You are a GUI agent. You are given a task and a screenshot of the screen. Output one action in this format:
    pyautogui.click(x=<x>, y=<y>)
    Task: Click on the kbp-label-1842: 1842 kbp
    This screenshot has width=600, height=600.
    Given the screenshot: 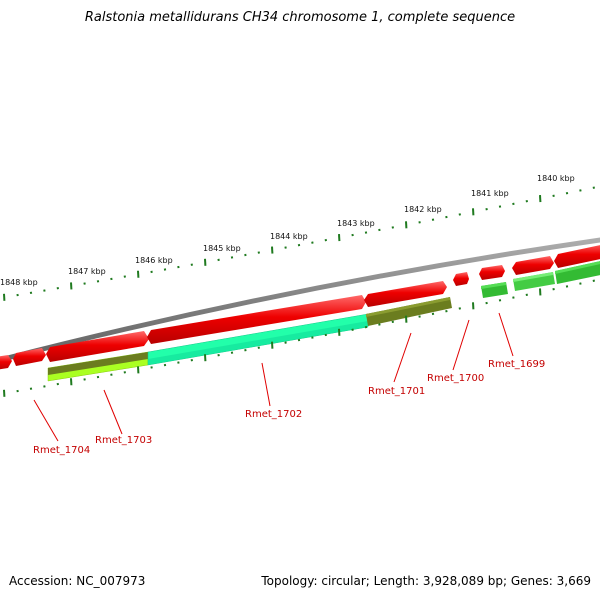 What is the action you would take?
    pyautogui.click(x=423, y=209)
    